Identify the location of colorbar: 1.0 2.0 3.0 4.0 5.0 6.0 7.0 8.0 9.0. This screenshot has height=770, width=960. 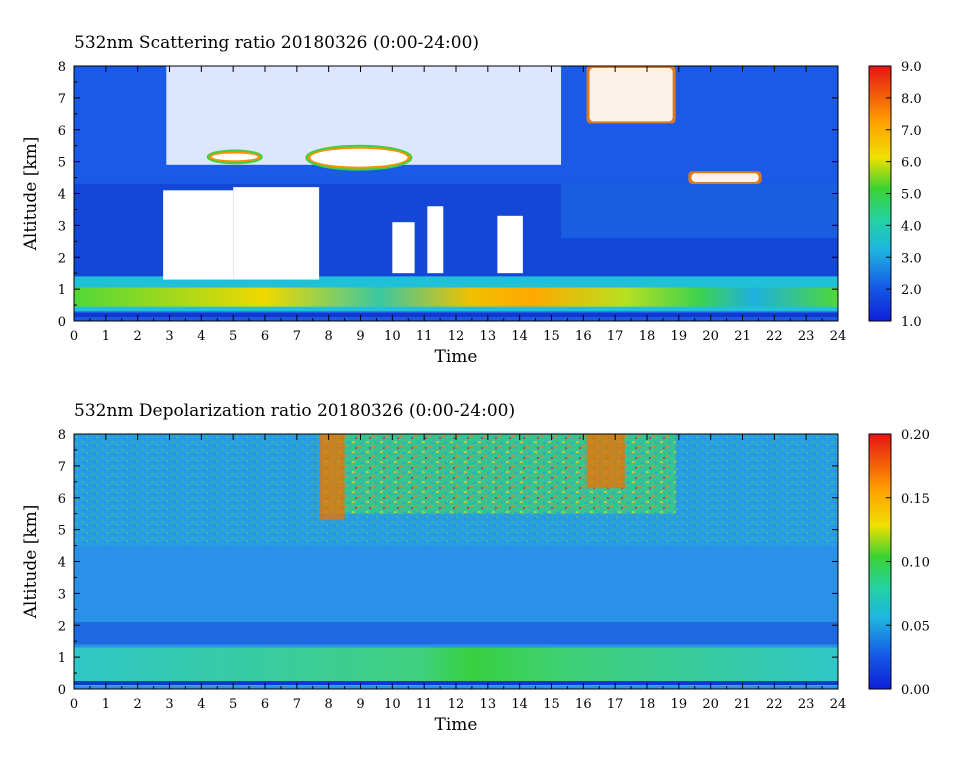
(895, 195).